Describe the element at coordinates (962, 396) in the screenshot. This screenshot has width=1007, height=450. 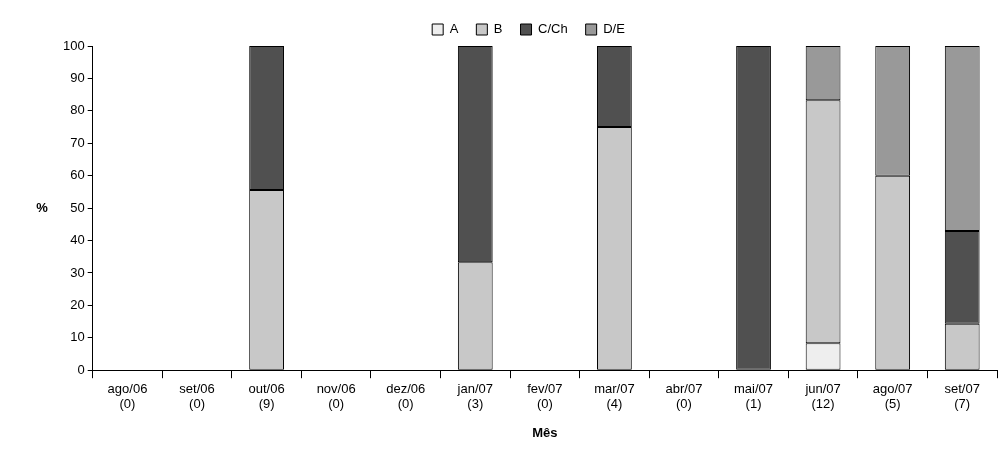
I see `x-tick-label: set/07 (7)` at that location.